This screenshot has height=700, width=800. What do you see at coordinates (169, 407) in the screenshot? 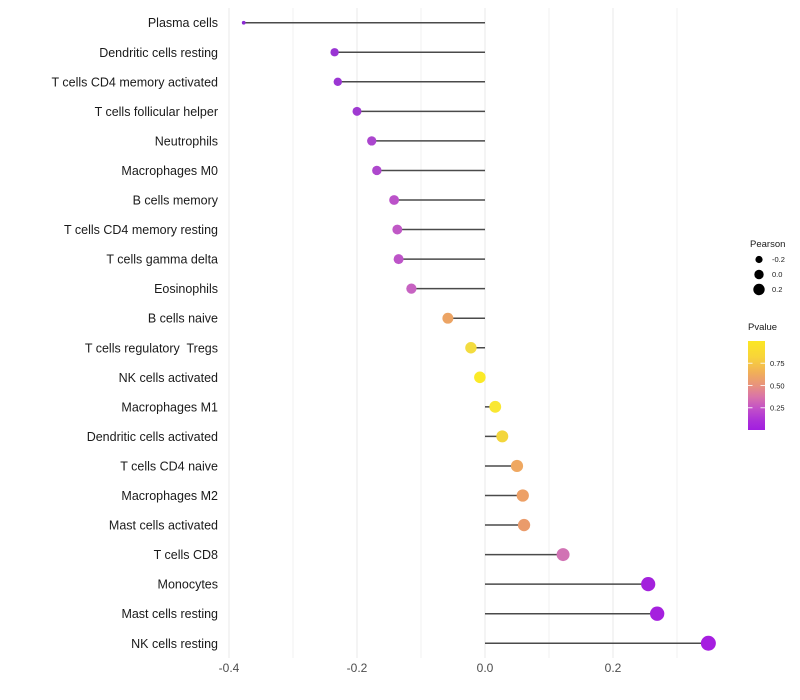
I see `category-label: Macrophages M1` at bounding box center [169, 407].